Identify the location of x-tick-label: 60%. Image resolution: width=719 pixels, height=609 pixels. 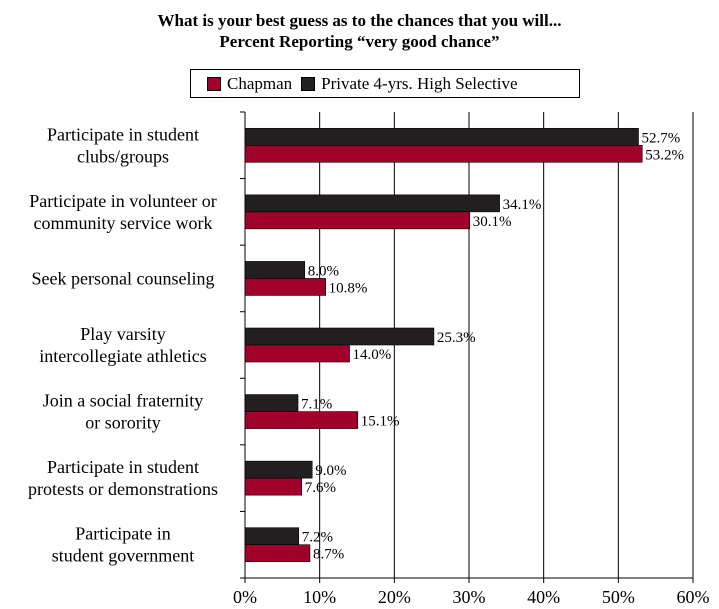
(693, 597).